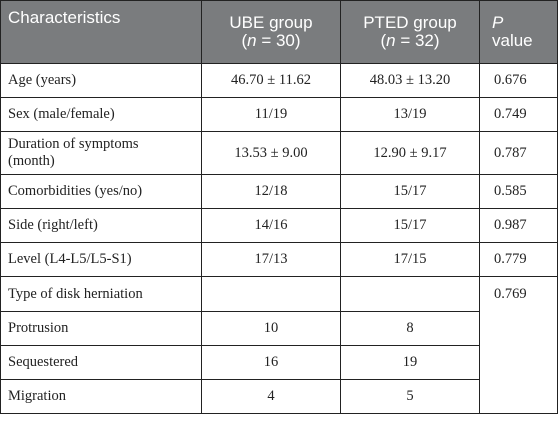 The height and width of the screenshot is (443, 558). What do you see at coordinates (410, 396) in the screenshot?
I see `pted-value: 5` at bounding box center [410, 396].